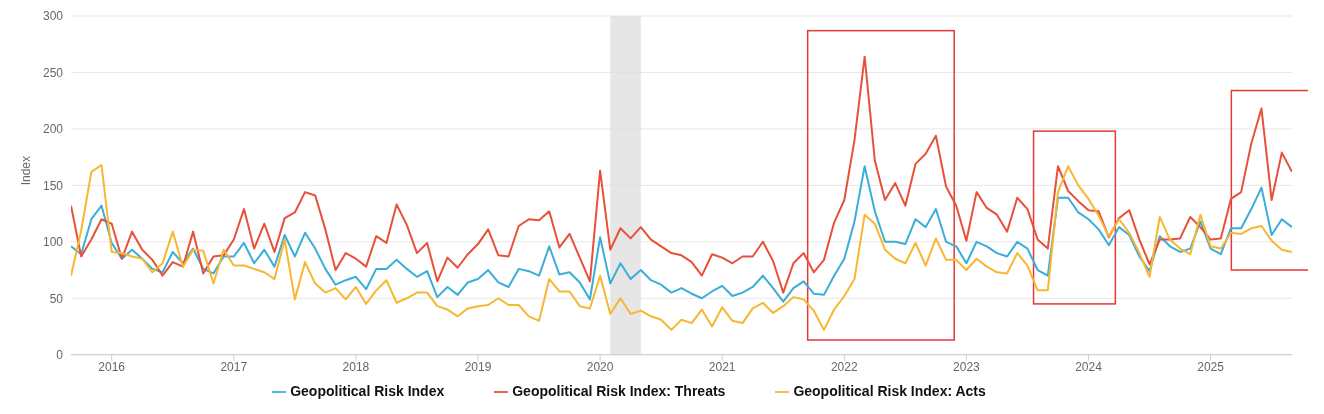 This screenshot has width=1324, height=414. I want to click on x-tick-label: 2017, so click(234, 367).